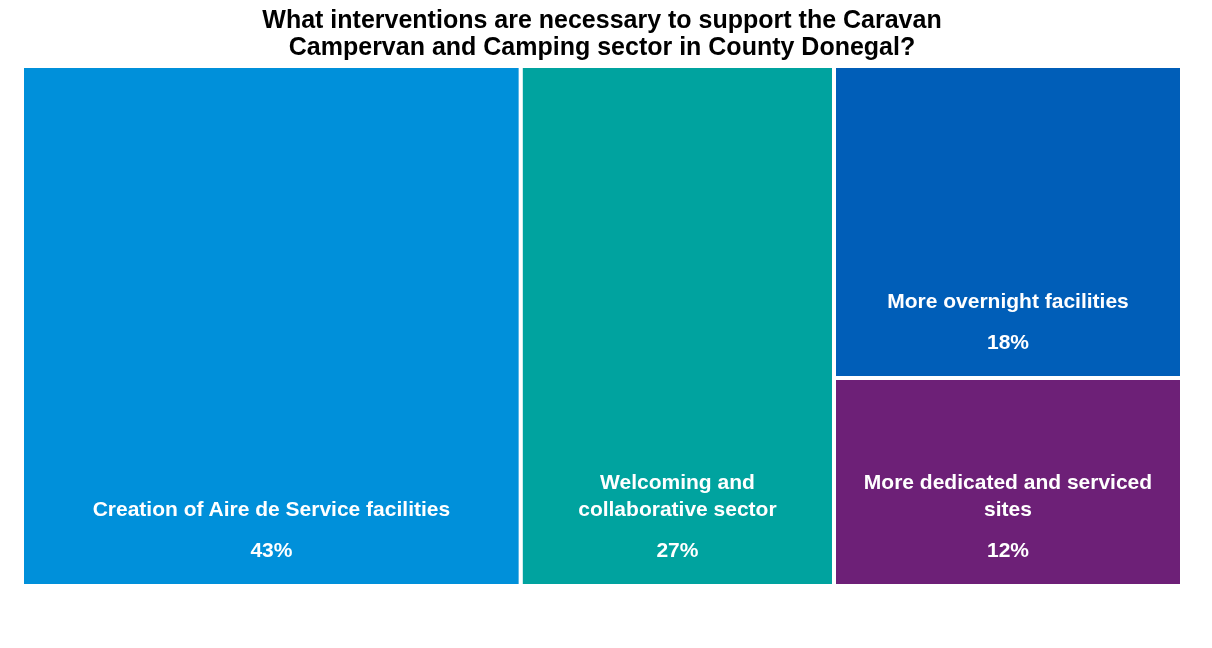 The height and width of the screenshot is (648, 1212). Describe the element at coordinates (677, 549) in the screenshot. I see `data-label: 27%` at that location.